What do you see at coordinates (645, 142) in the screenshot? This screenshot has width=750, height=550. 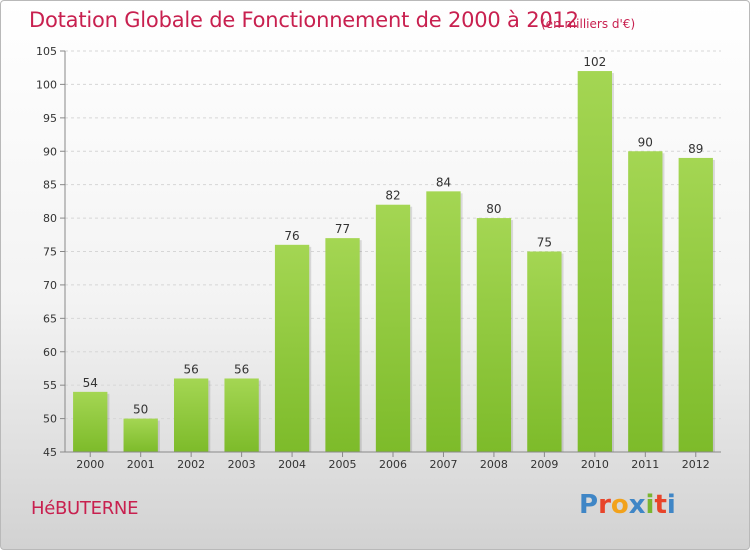 I see `data-label-2011: 90` at bounding box center [645, 142].